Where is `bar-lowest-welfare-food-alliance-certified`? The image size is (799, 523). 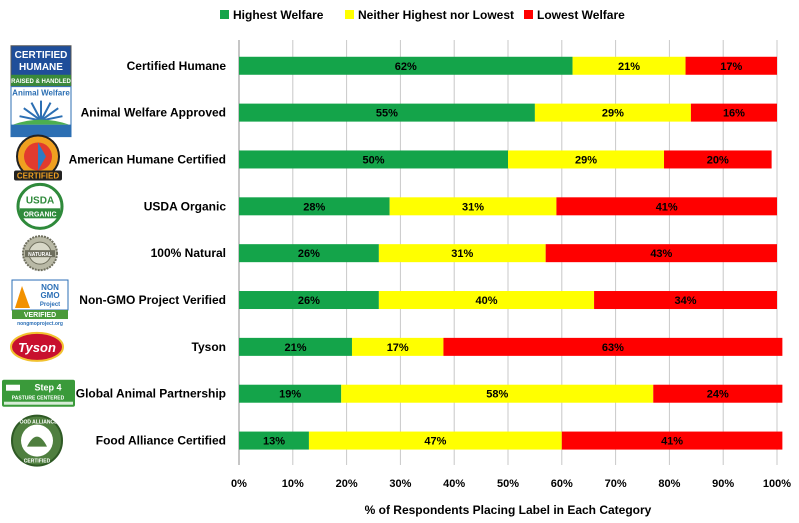
bar-lowest-welfare-food-alliance-certified is located at coordinates (672, 440).